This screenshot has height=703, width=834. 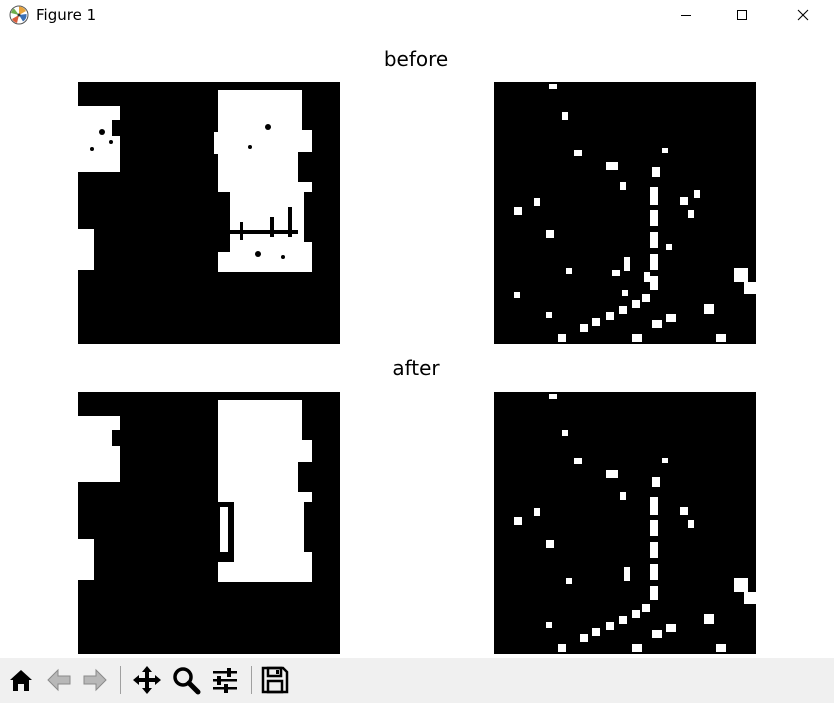 I want to click on image-panel-after-right, so click(x=625, y=523).